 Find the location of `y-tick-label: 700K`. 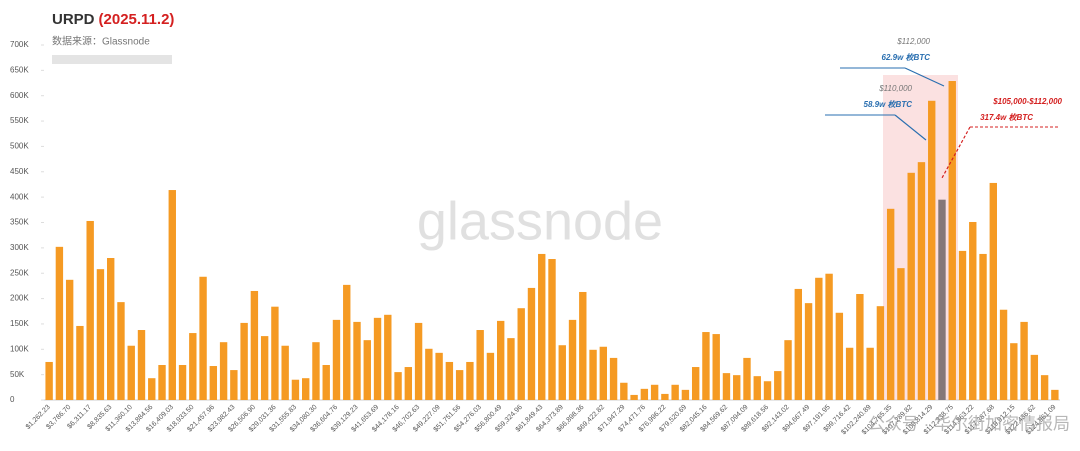

y-tick-label: 700K is located at coordinates (19, 44).